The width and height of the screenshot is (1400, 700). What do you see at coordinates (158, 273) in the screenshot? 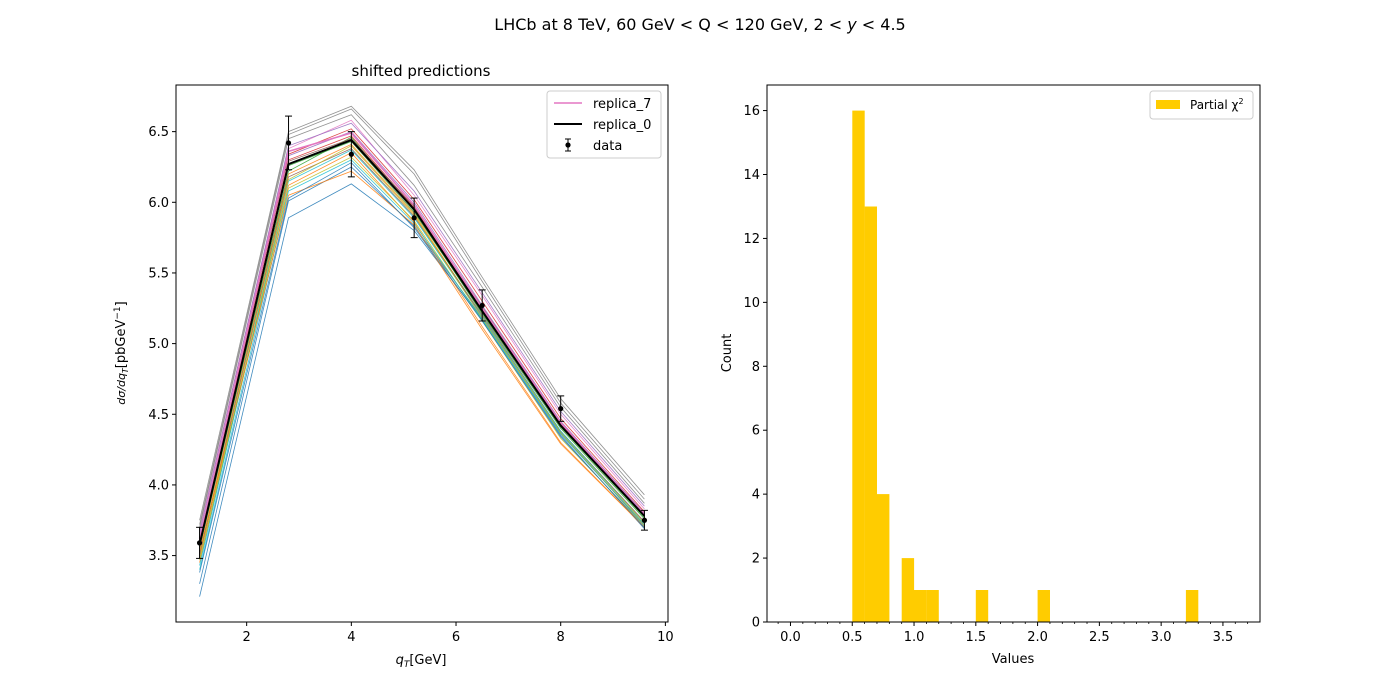
I see `y-tick-label: 5.5` at bounding box center [158, 273].